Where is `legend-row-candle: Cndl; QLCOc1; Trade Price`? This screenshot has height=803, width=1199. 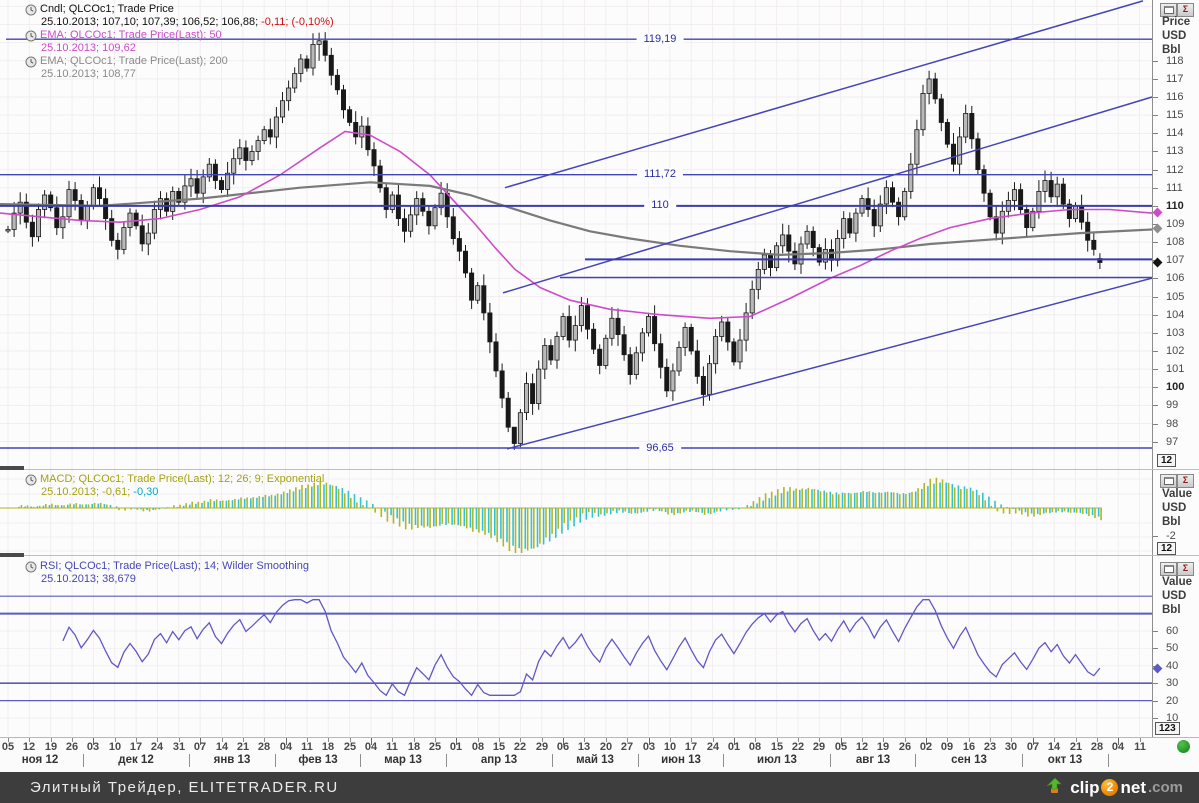
legend-row-candle: Cndl; QLCOc1; Trade Price is located at coordinates (179, 9).